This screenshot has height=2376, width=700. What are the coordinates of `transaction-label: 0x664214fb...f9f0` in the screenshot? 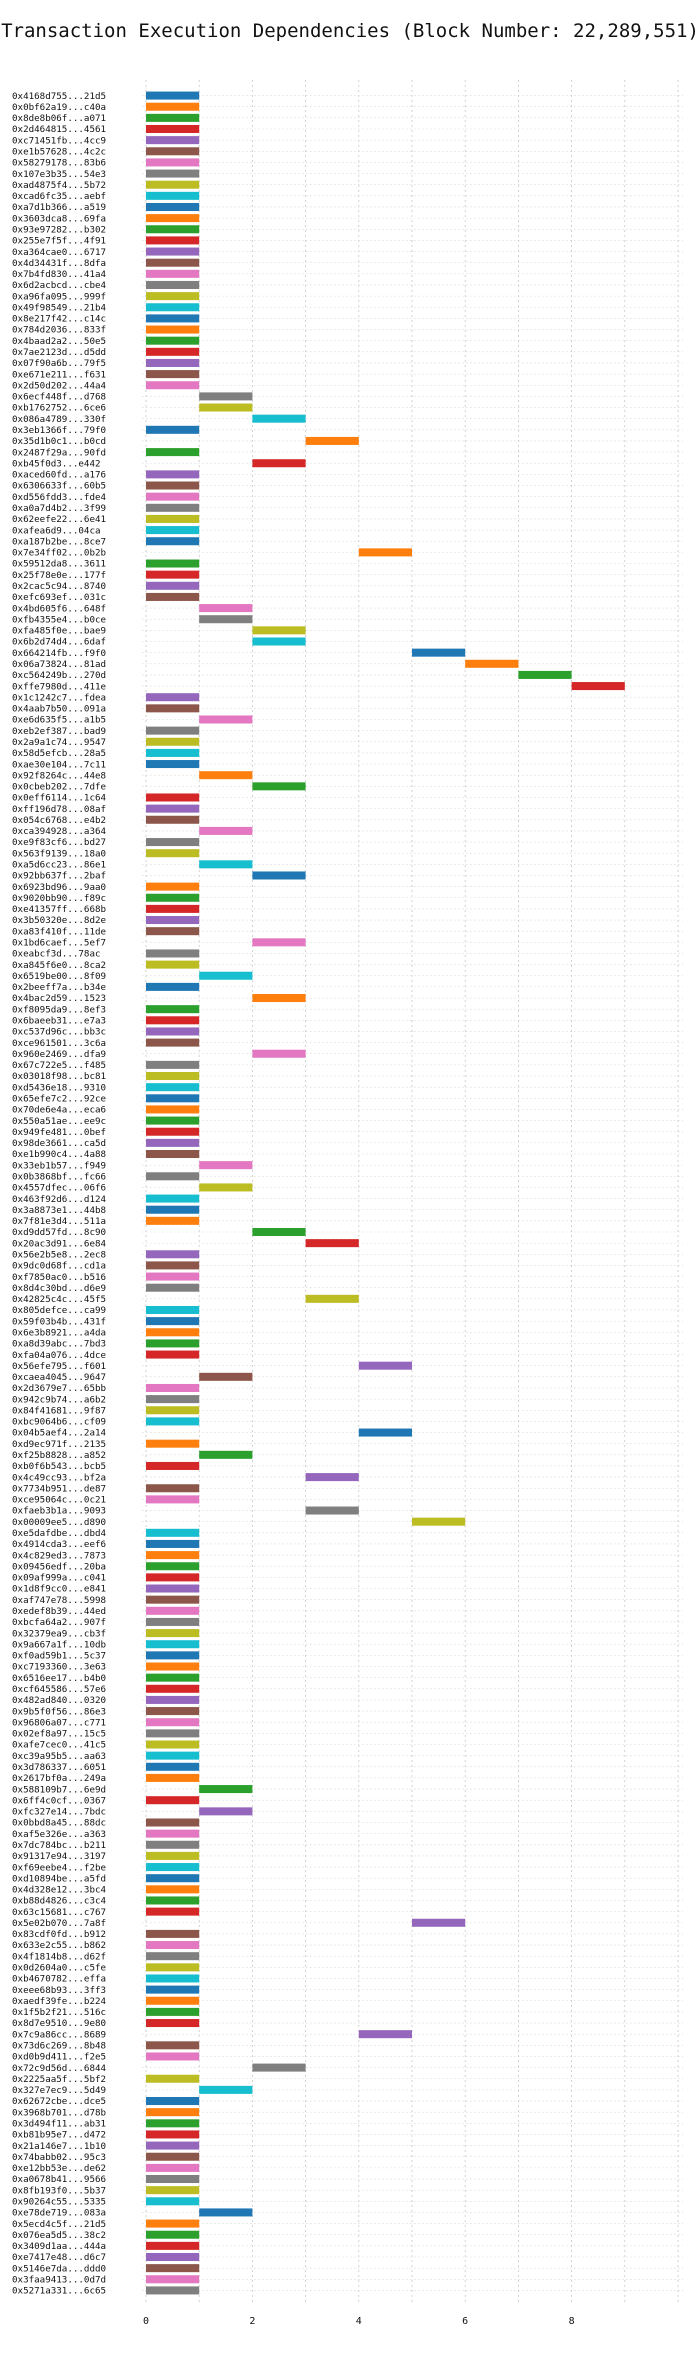 It's located at (59, 653).